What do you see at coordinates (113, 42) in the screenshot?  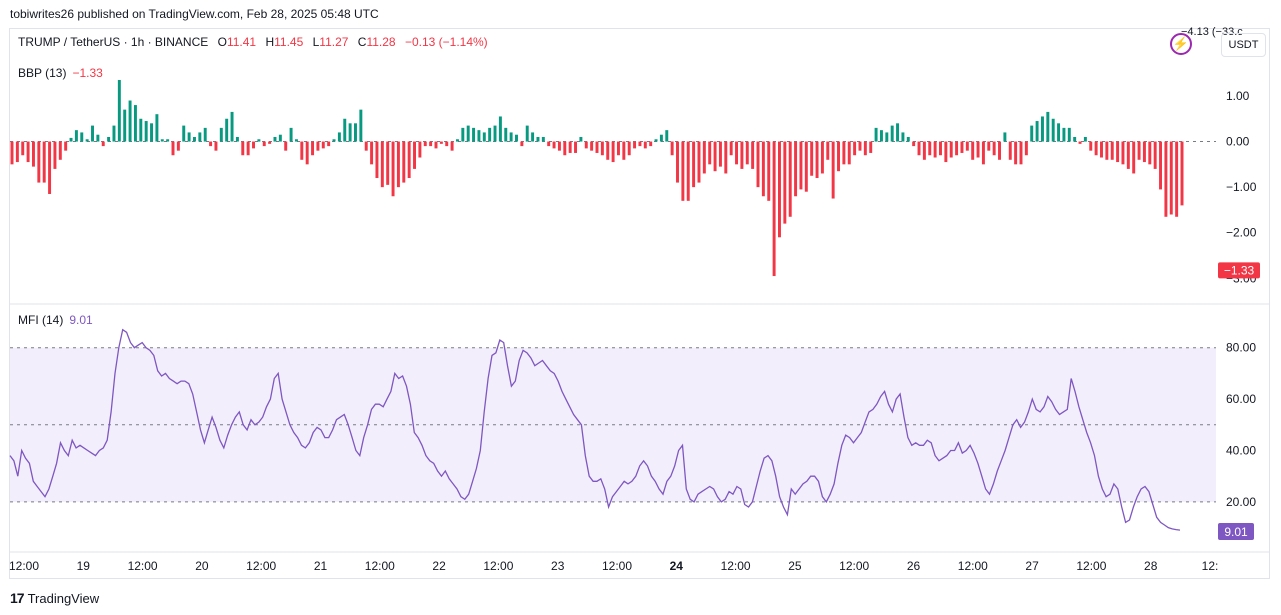 I see `symbol-name: TRUMP / TetherUS · 1h · BINANCE` at bounding box center [113, 42].